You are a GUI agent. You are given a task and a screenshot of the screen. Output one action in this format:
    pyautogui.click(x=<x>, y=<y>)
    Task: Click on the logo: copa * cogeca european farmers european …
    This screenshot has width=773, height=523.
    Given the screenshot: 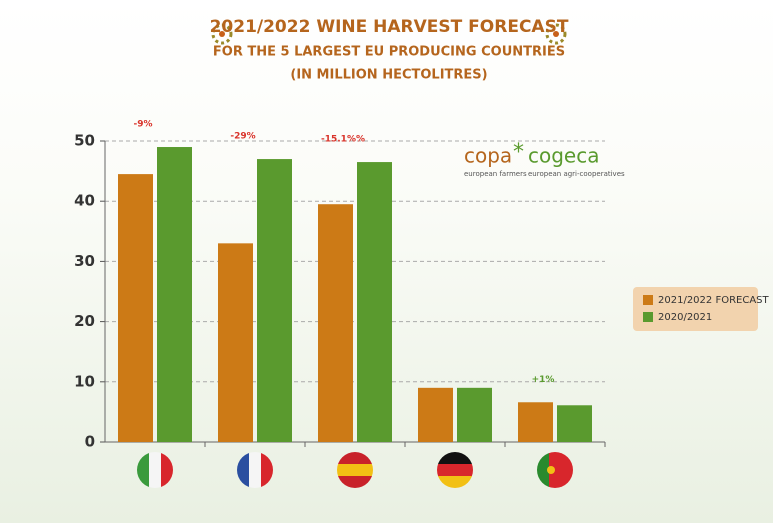 What is the action you would take?
    pyautogui.click(x=544, y=159)
    